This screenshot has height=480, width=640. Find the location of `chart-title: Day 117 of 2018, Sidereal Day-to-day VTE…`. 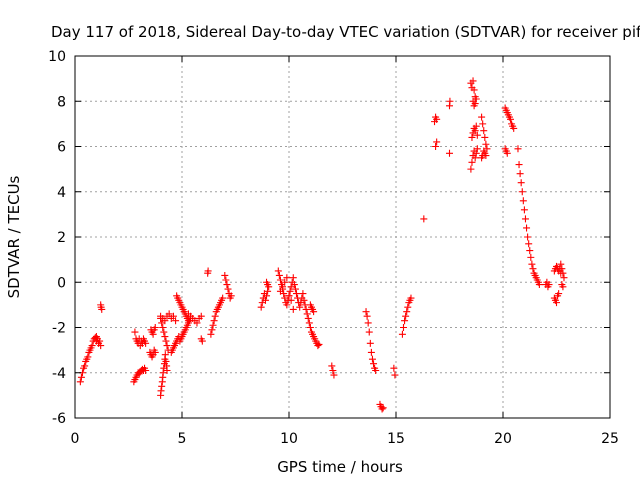

chart-title: Day 117 of 2018, Sidereal Day-to-day VTE… is located at coordinates (345, 32).